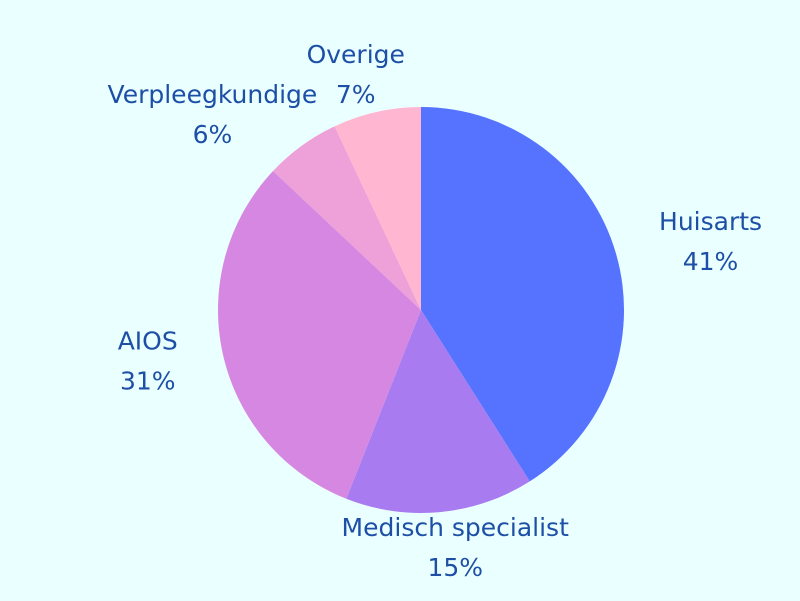  Describe the element at coordinates (356, 54) in the screenshot. I see `slice-label: Overige` at that location.